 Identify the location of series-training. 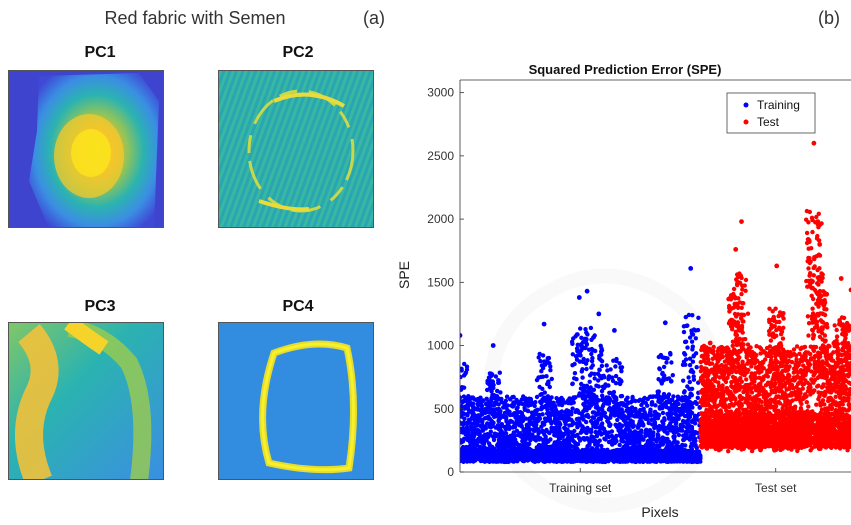
(581, 365).